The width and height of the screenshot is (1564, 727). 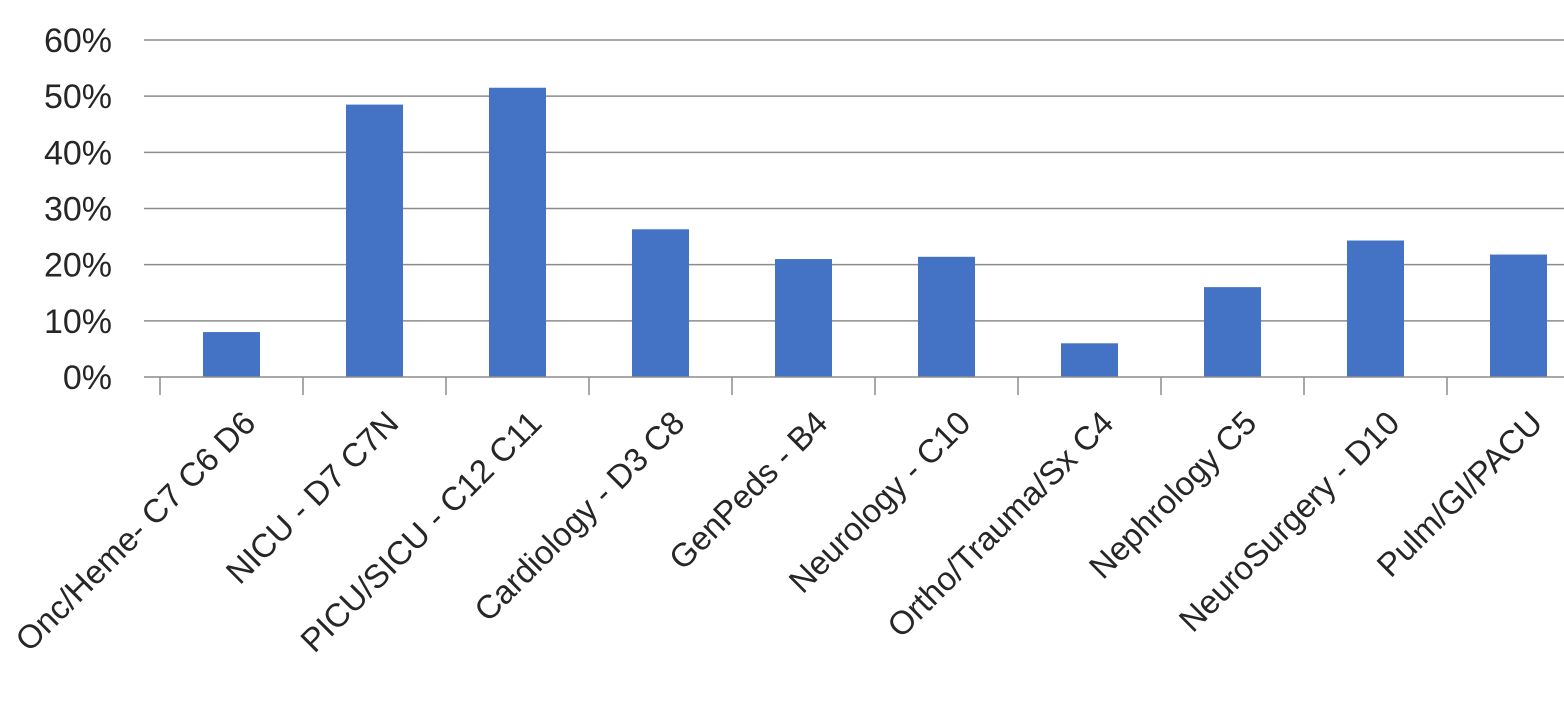 I want to click on x-category-label: PICU/SICU - C12 C11, so click(x=420, y=531).